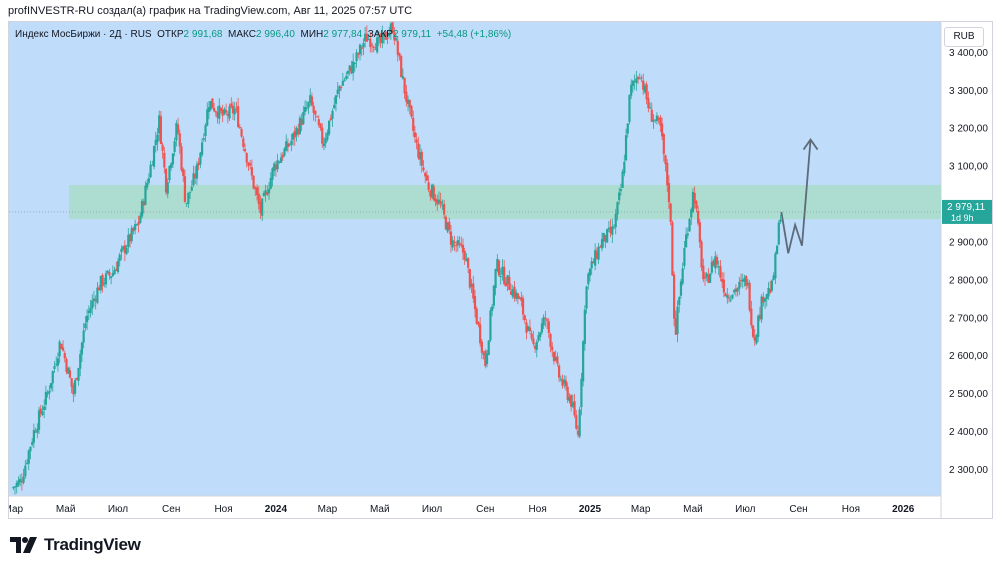  Describe the element at coordinates (83, 34) in the screenshot. I see `symbol-label: Индекс МосБиржи · 2Д · RUS` at that location.